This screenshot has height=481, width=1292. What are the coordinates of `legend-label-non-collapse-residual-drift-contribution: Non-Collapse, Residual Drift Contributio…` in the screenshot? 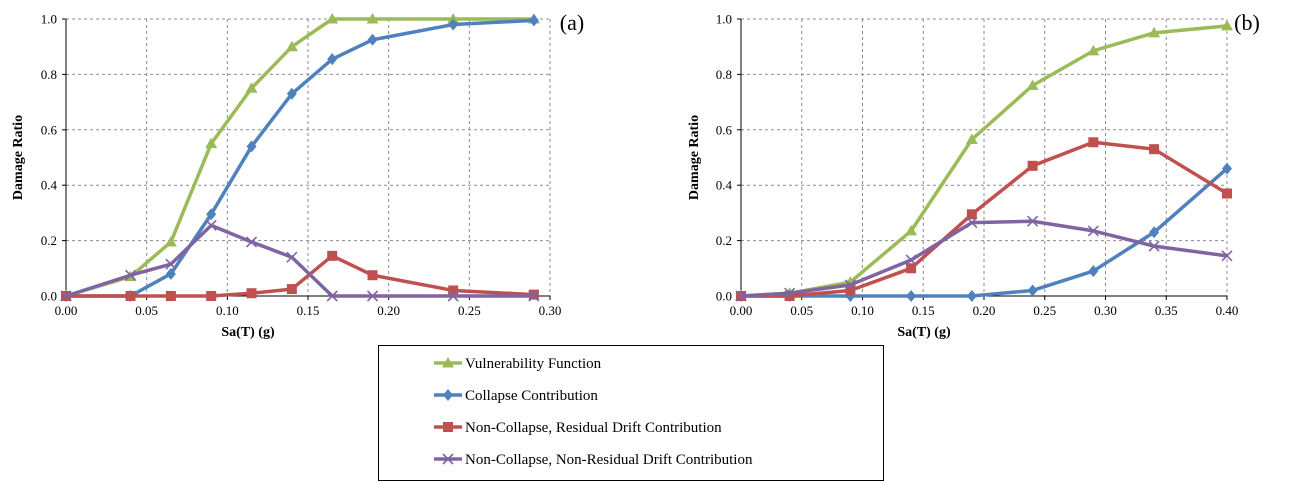 It's located at (593, 428).